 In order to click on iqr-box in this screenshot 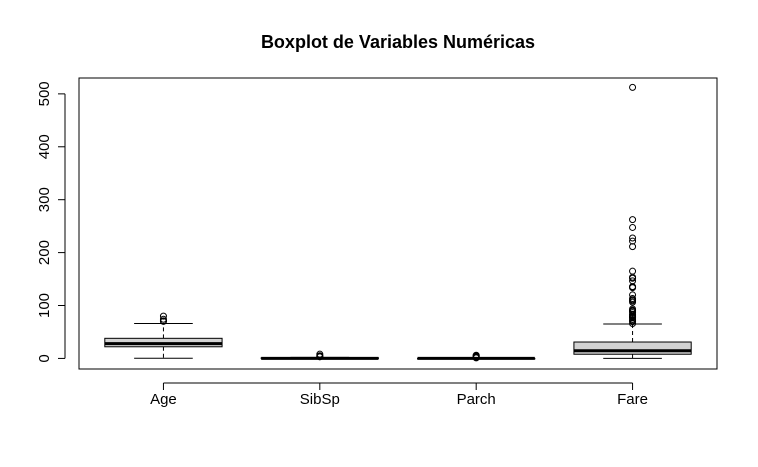, I will do `click(632, 348)`.